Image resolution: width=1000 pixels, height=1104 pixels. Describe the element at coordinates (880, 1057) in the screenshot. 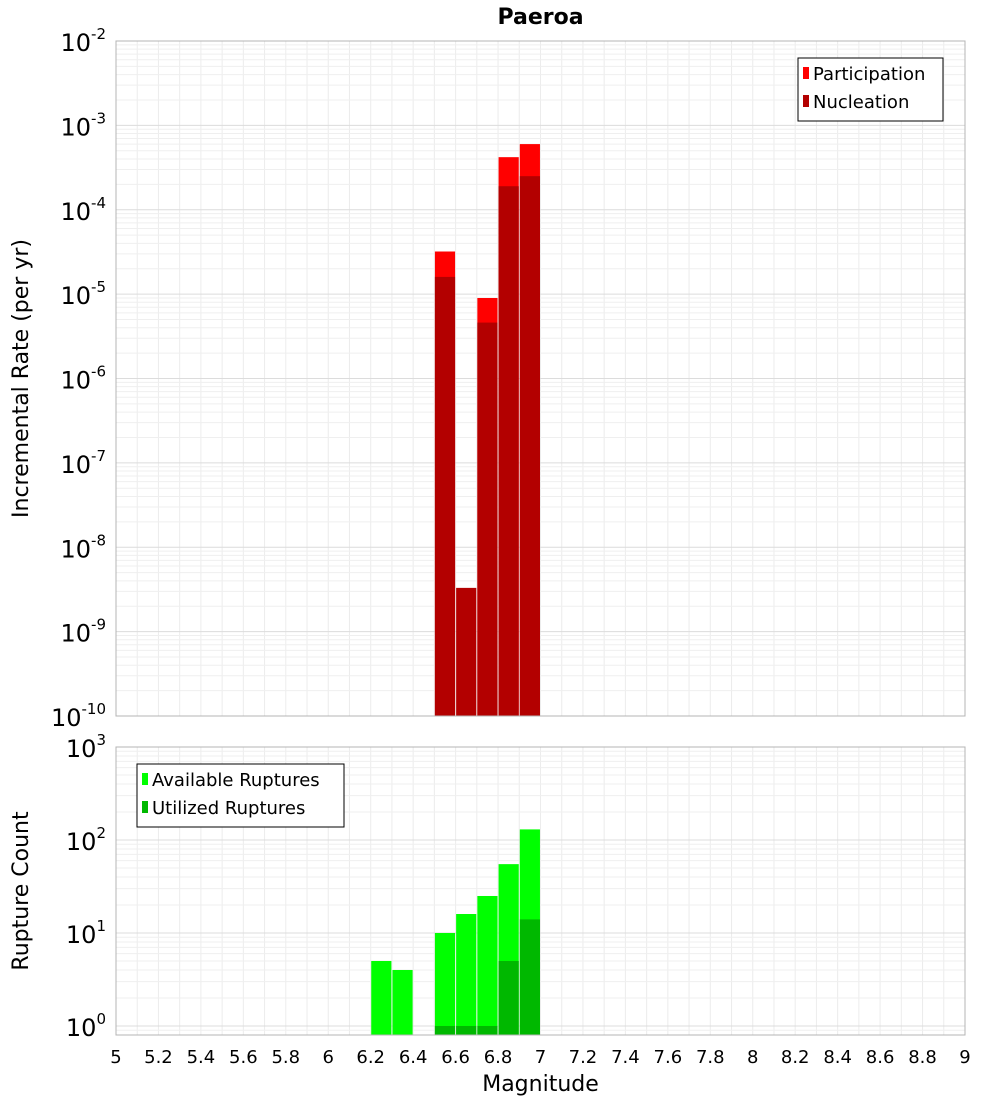

I see `x-tick-label: 8.6` at that location.